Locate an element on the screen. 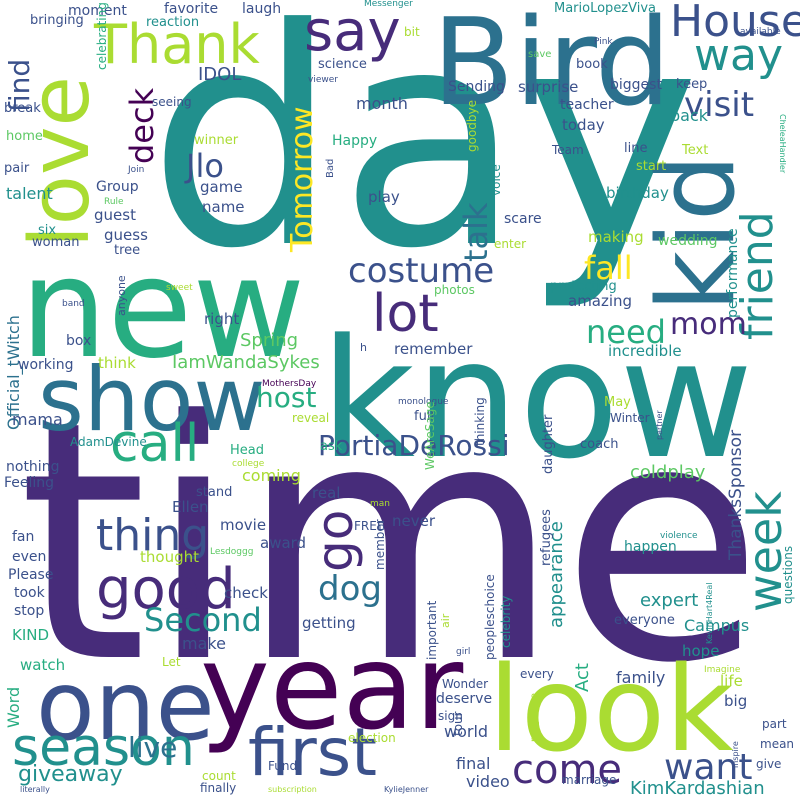 The height and width of the screenshot is (800, 800). word: check is located at coordinates (246, 593).